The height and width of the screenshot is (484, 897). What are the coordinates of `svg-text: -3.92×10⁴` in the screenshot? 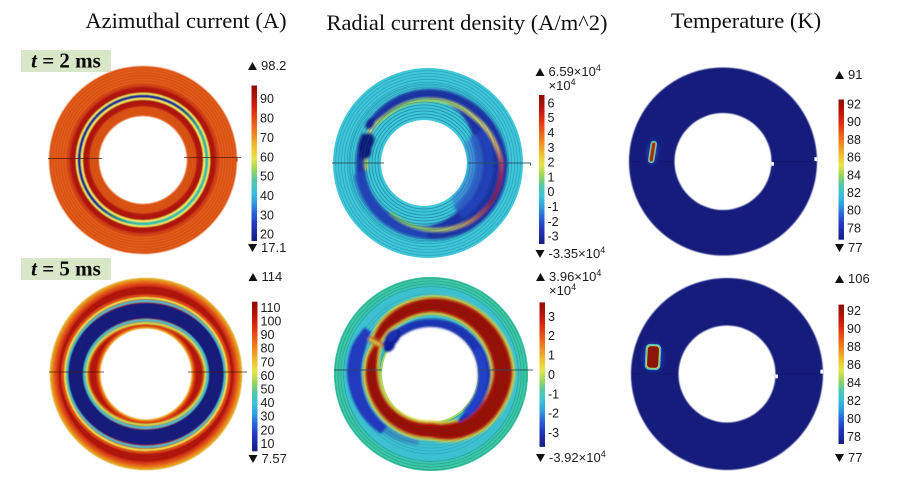 It's located at (577, 457).